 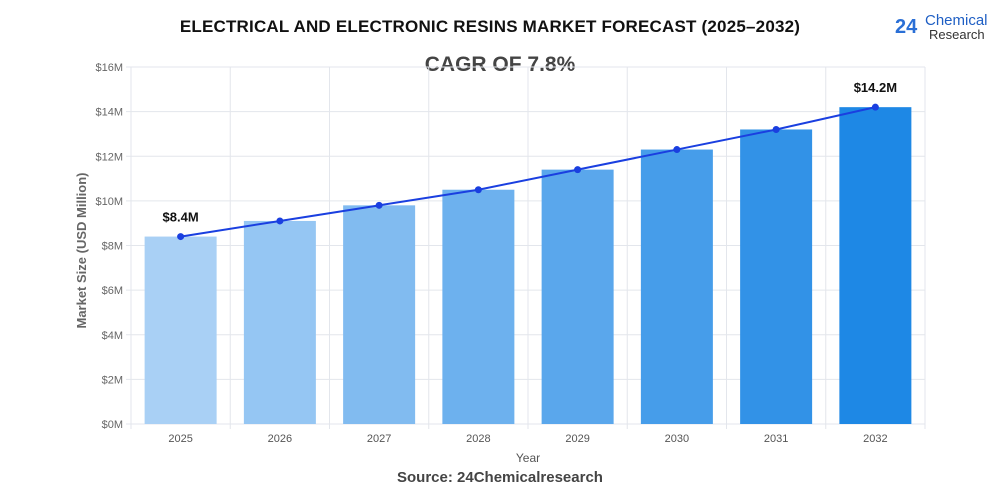 I want to click on y-tick-label: $10M, so click(x=109, y=202).